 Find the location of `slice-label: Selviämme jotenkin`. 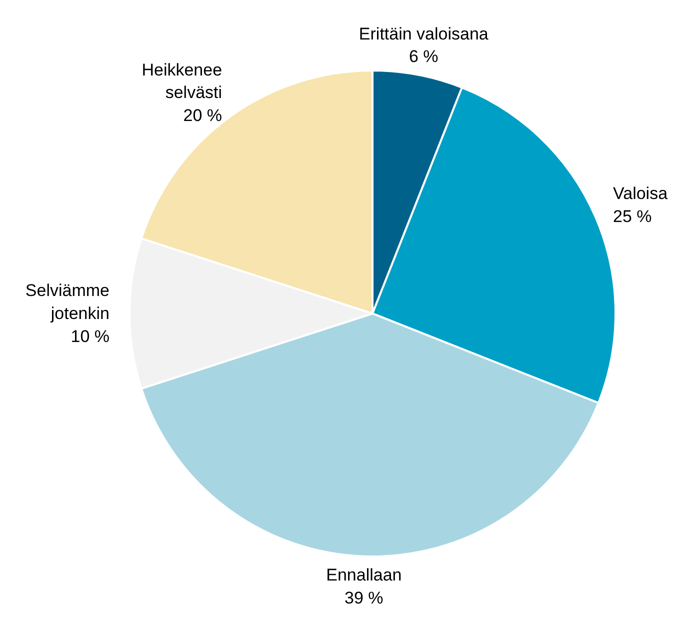

slice-label: Selviämme jotenkin is located at coordinates (67, 302).